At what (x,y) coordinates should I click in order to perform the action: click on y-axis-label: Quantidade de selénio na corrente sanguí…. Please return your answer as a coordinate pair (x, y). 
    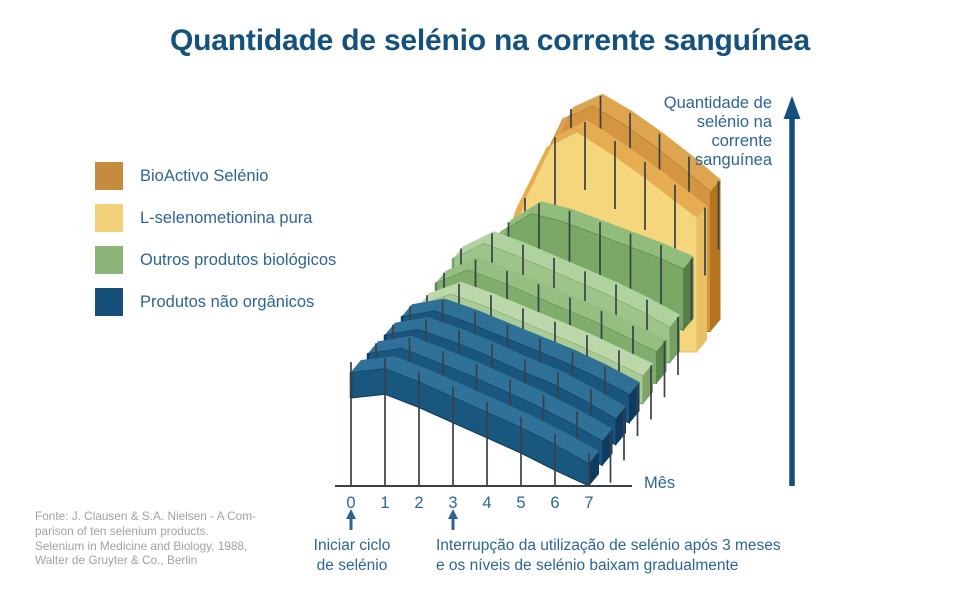
    Looking at the image, I should click on (717, 131).